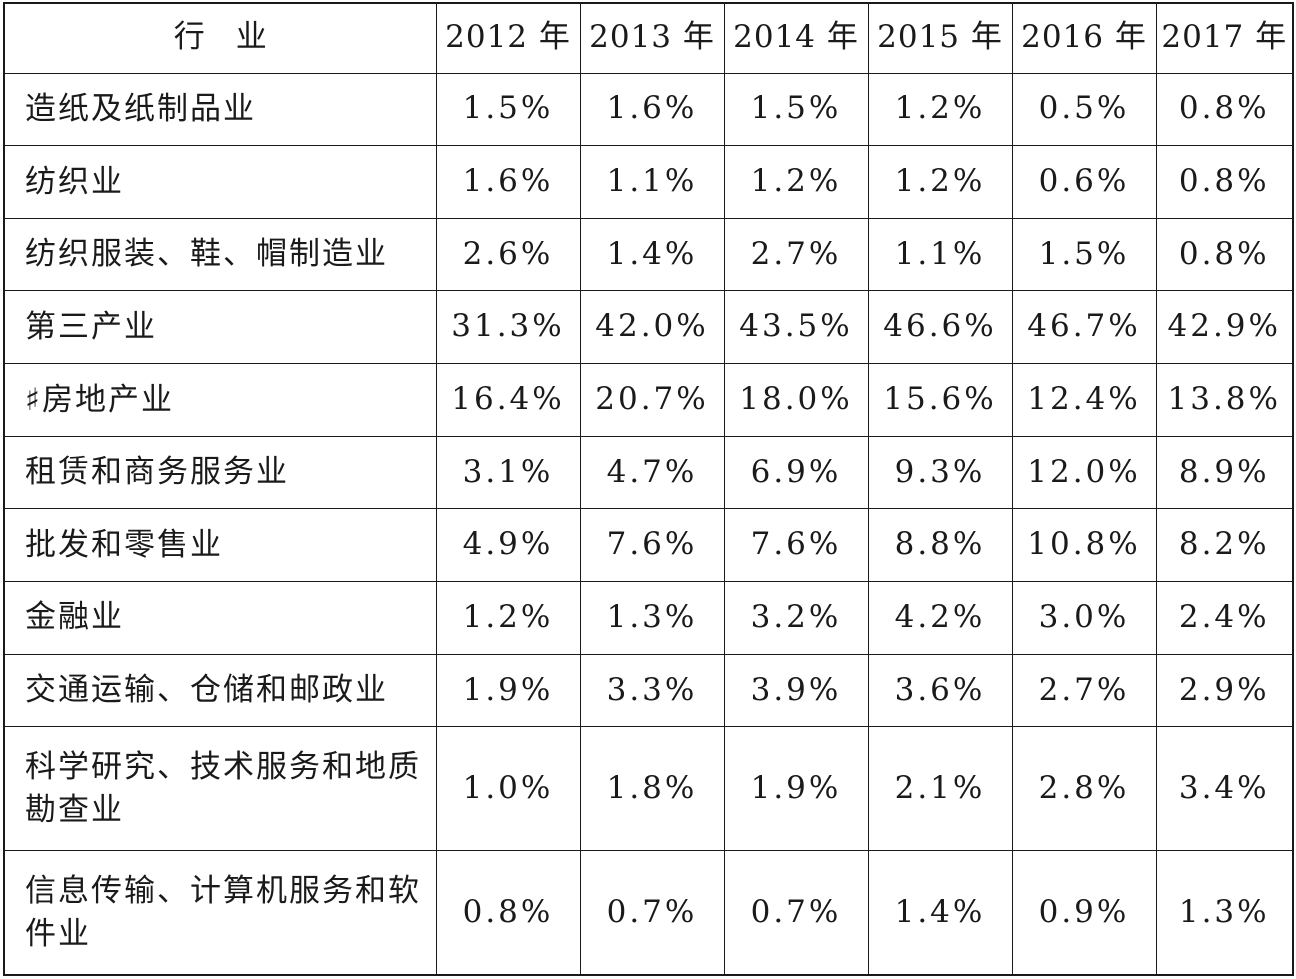 The width and height of the screenshot is (1296, 979). What do you see at coordinates (1084, 472) in the screenshot?
I see `row-value: 12.0%` at bounding box center [1084, 472].